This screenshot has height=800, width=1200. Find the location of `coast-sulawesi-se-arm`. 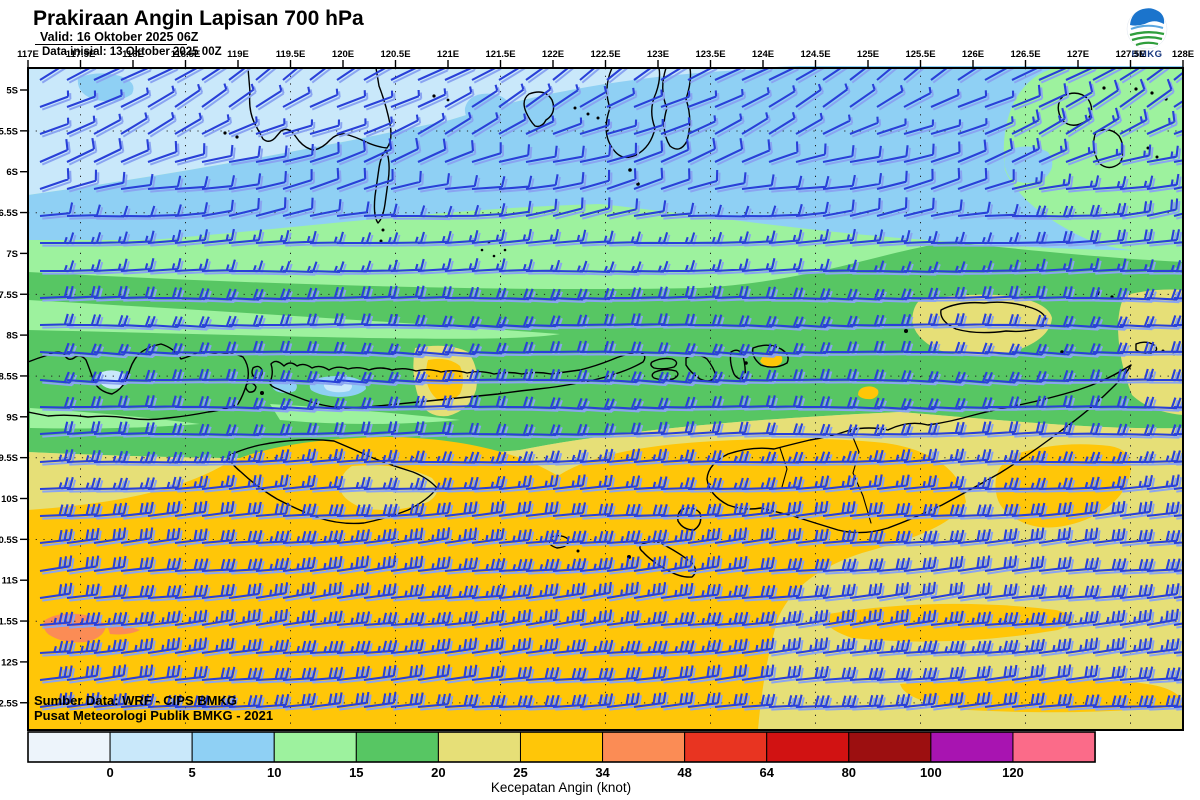

coast-sulawesi-se-arm is located at coordinates (633, 113).